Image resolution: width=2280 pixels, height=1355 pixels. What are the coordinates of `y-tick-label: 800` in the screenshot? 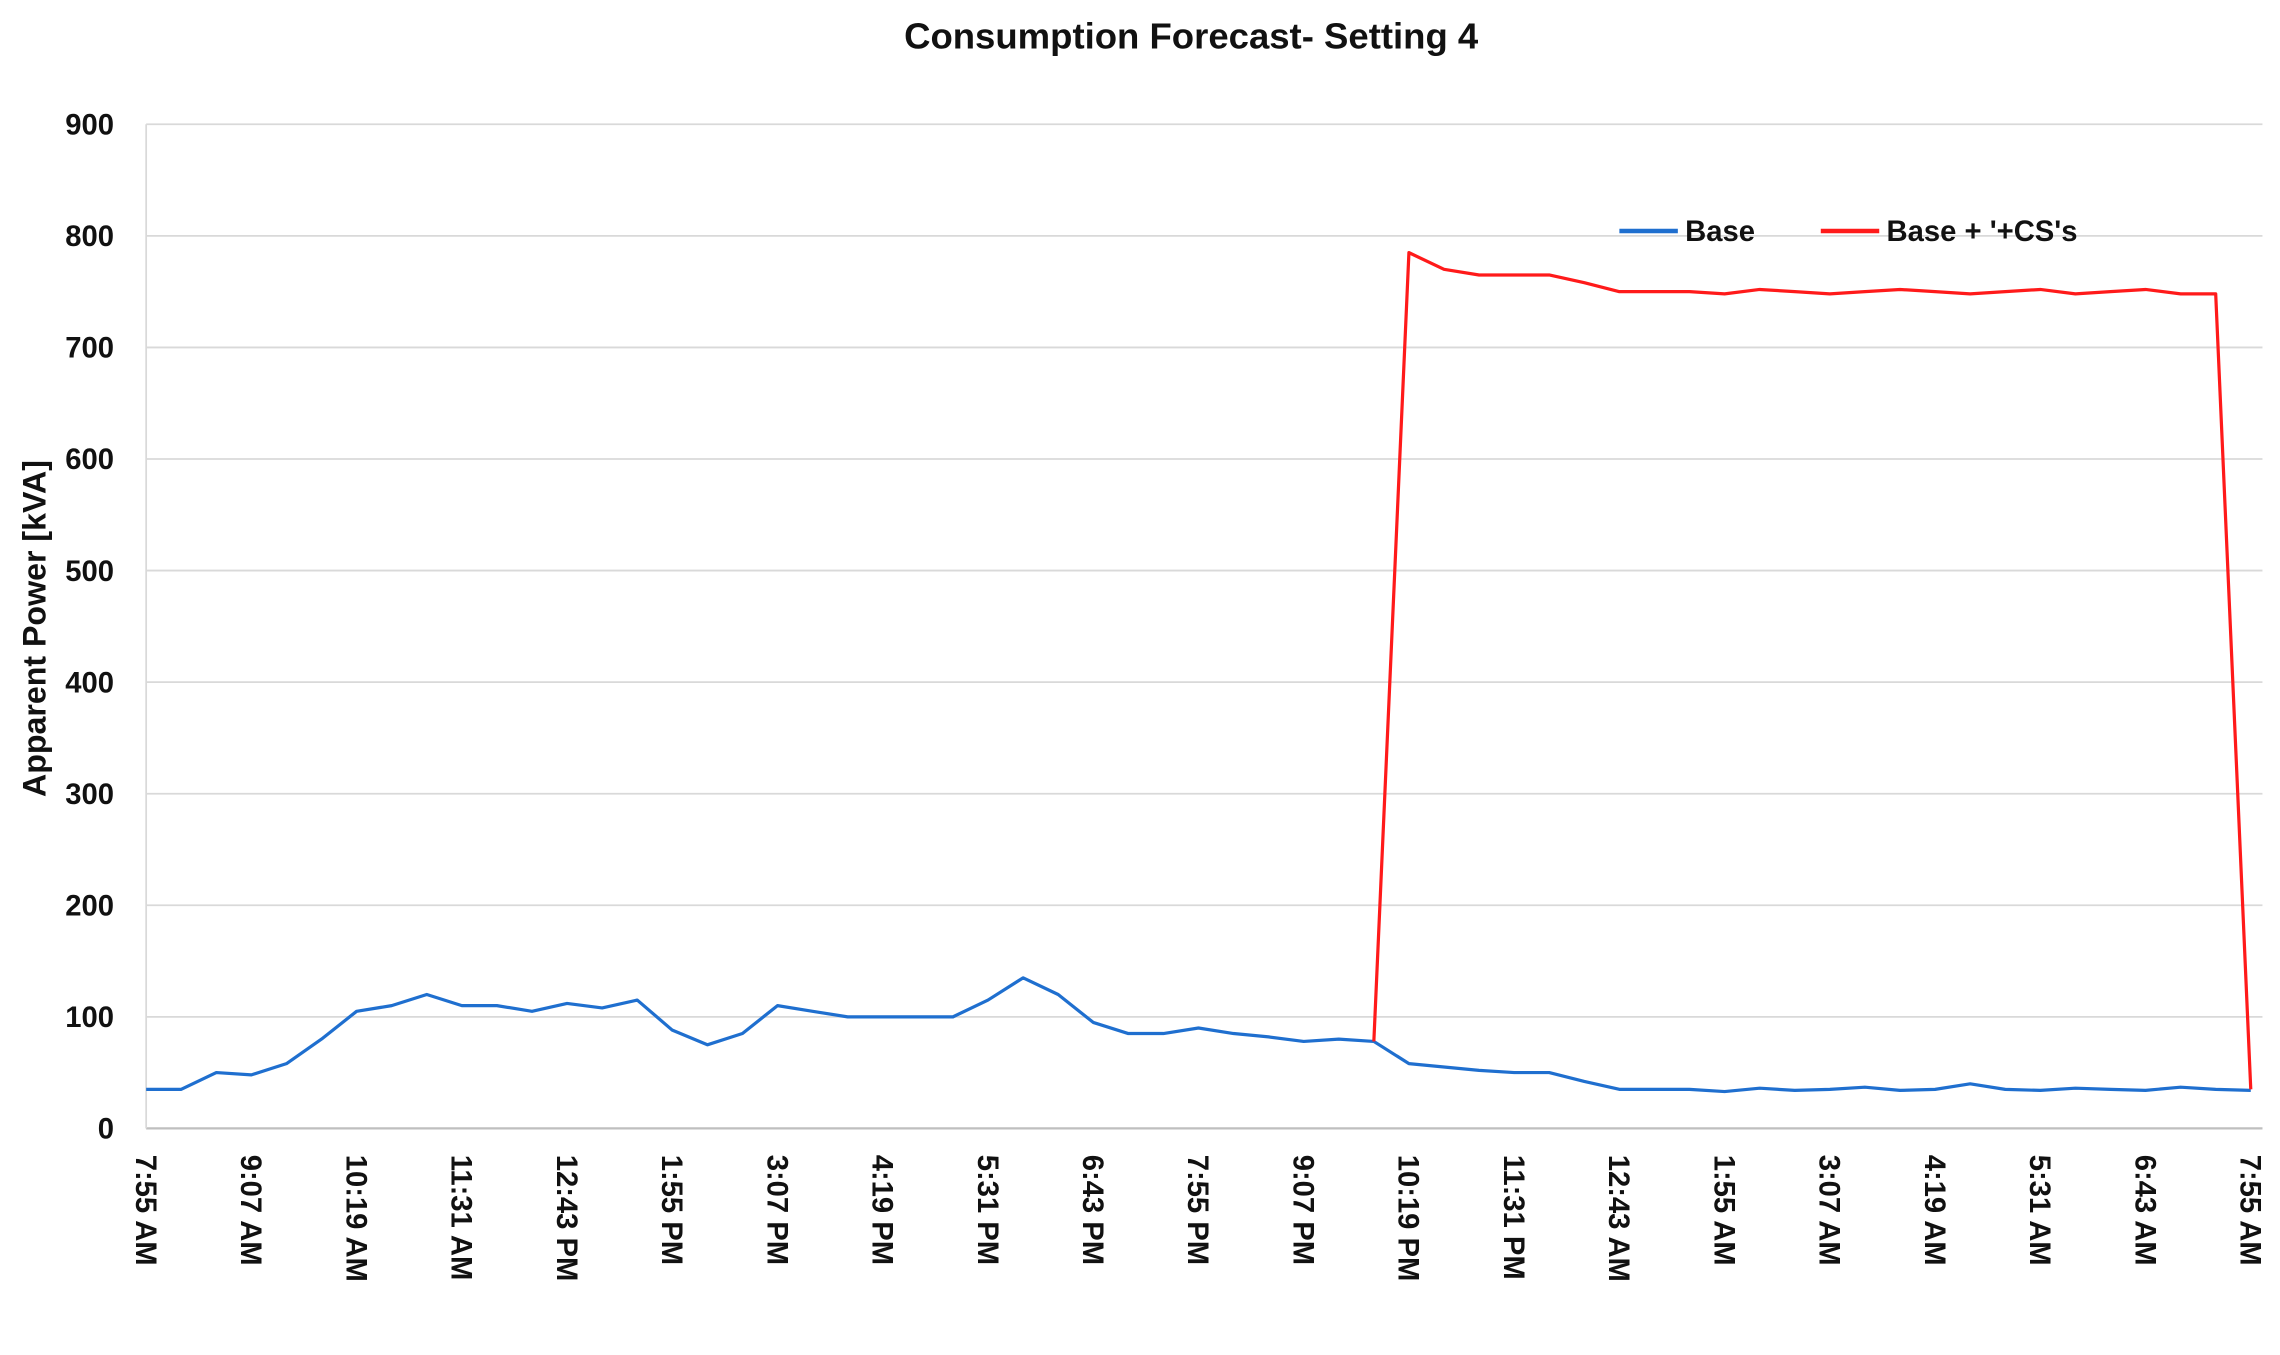 It's located at (89, 237).